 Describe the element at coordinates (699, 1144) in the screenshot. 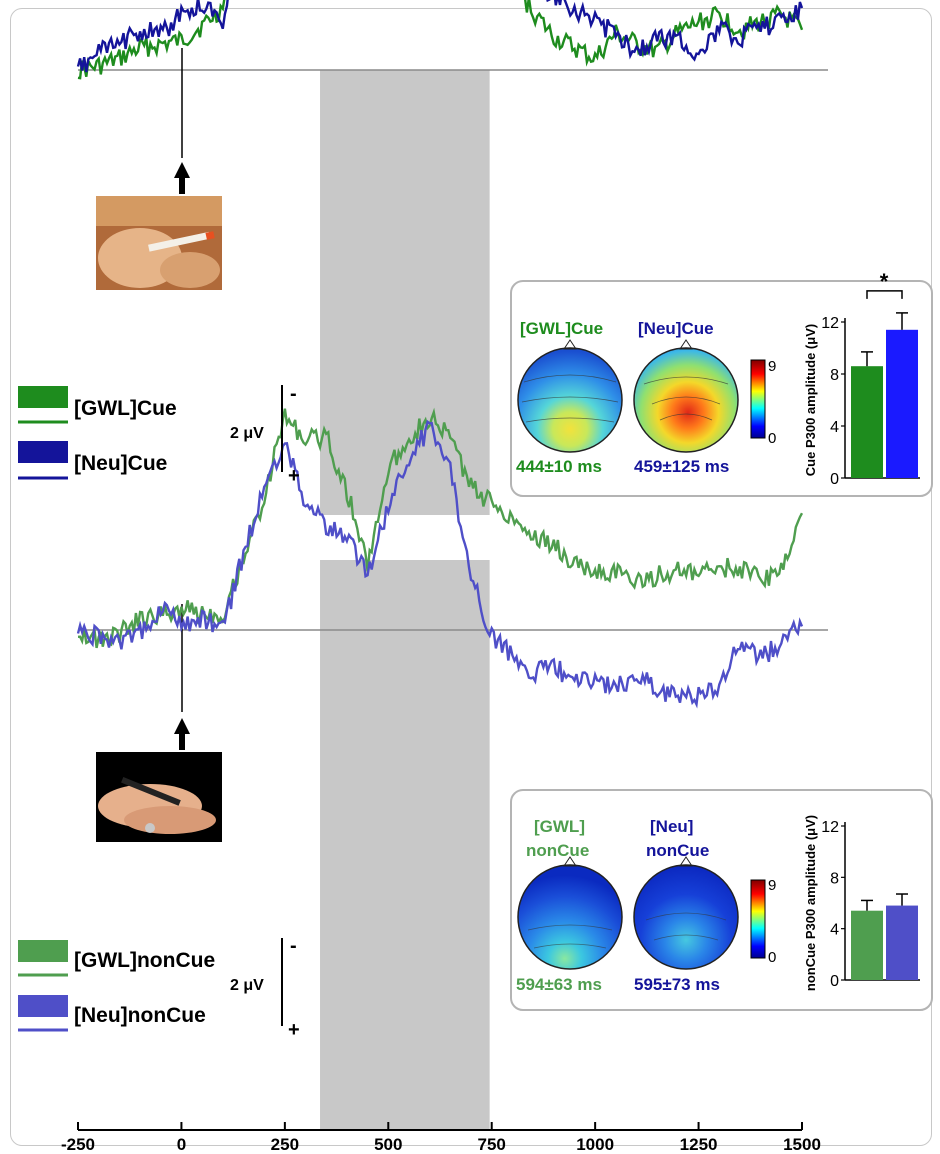

I see `x-tick-label: 1250` at that location.